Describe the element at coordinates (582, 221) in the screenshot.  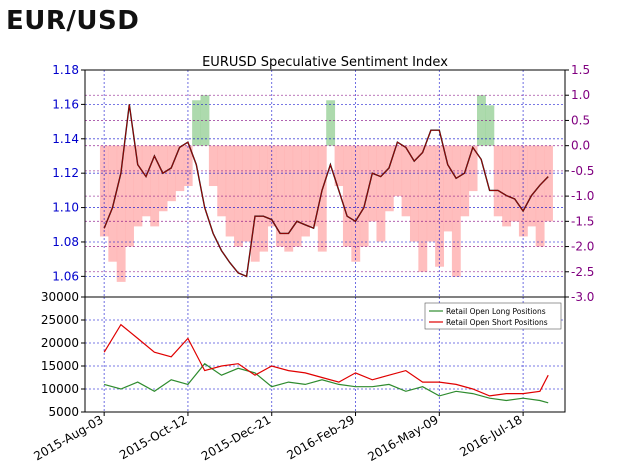
I see `y-tick-label-right: -1.5` at that location.